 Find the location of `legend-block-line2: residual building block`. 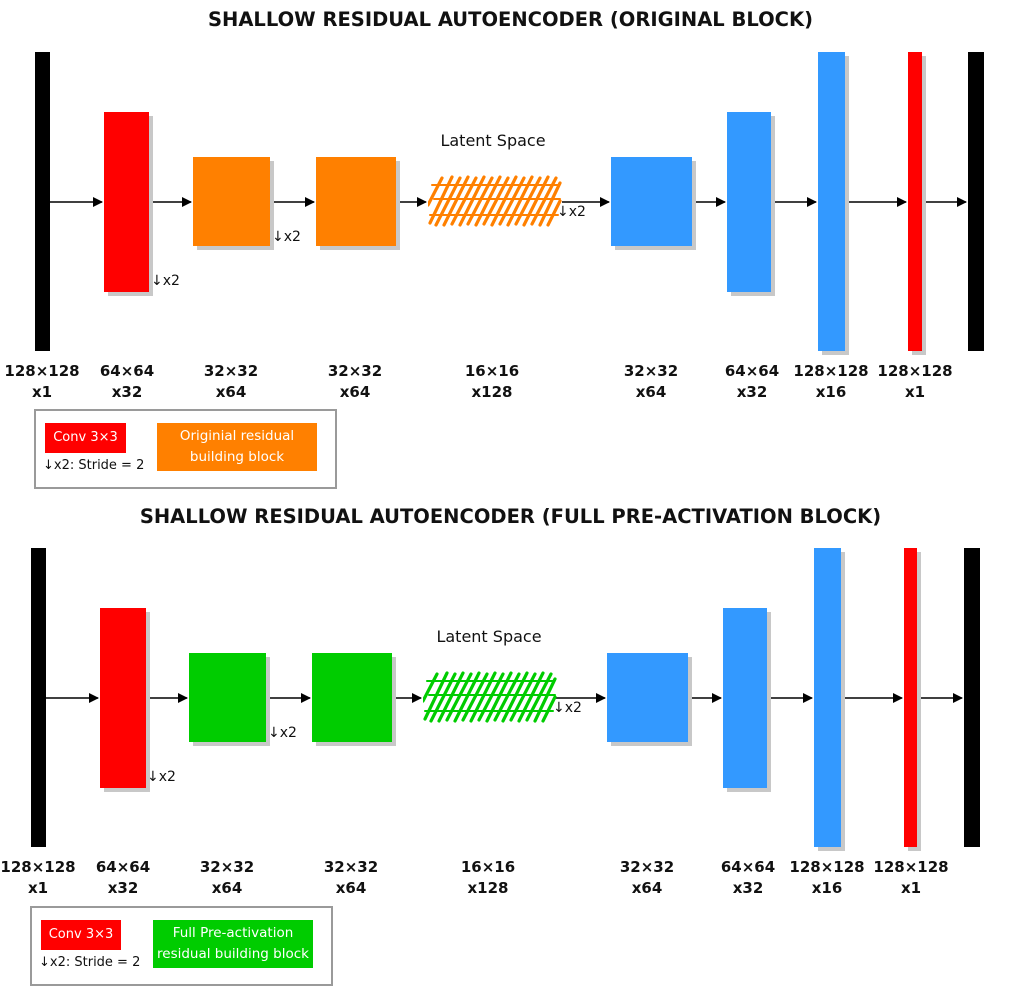

legend-block-line2: residual building block is located at coordinates (233, 954).